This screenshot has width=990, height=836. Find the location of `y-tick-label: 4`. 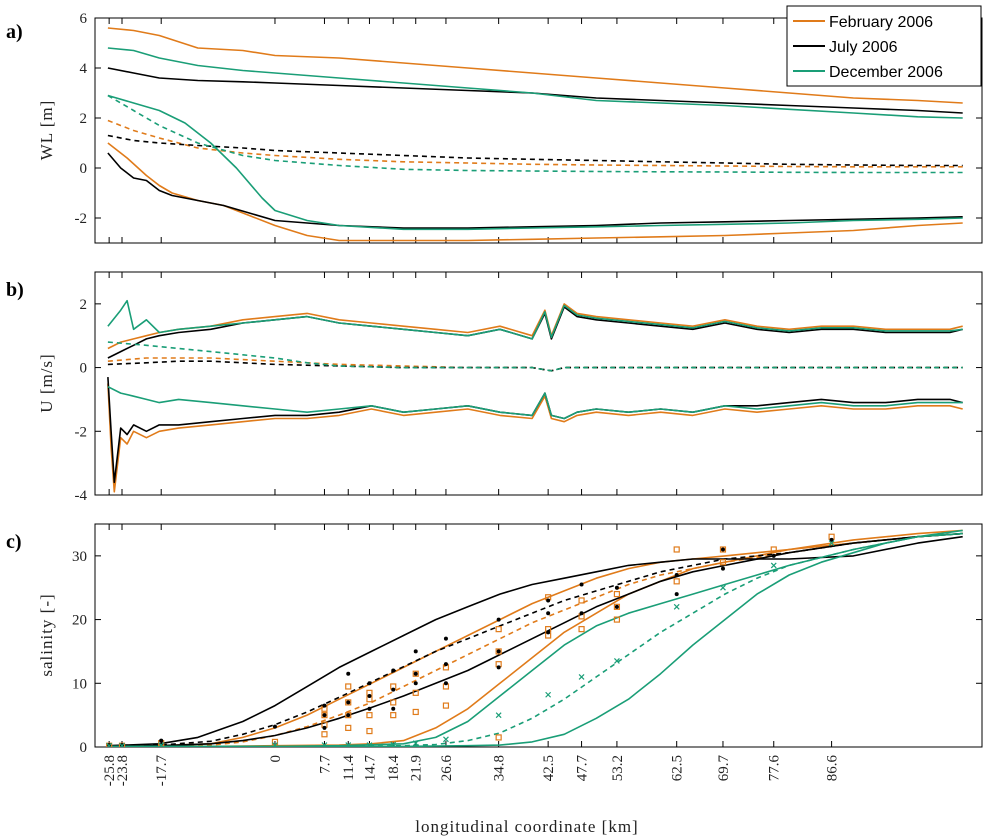

y-tick-label: 4 is located at coordinates (84, 69).